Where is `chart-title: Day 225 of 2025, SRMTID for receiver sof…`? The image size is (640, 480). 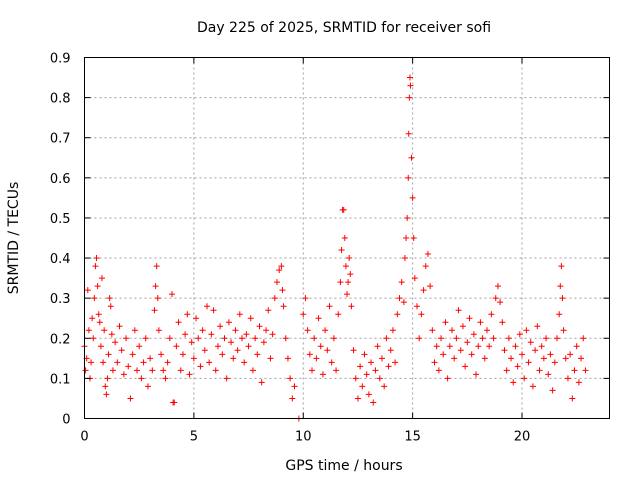 chart-title: Day 225 of 2025, SRMTID for receiver sof… is located at coordinates (344, 28).